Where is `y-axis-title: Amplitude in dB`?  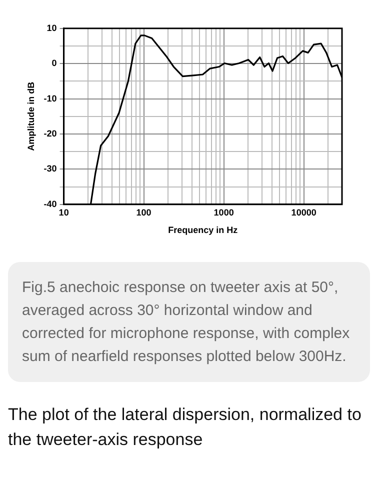 y-axis-title: Amplitude in dB is located at coordinates (31, 116).